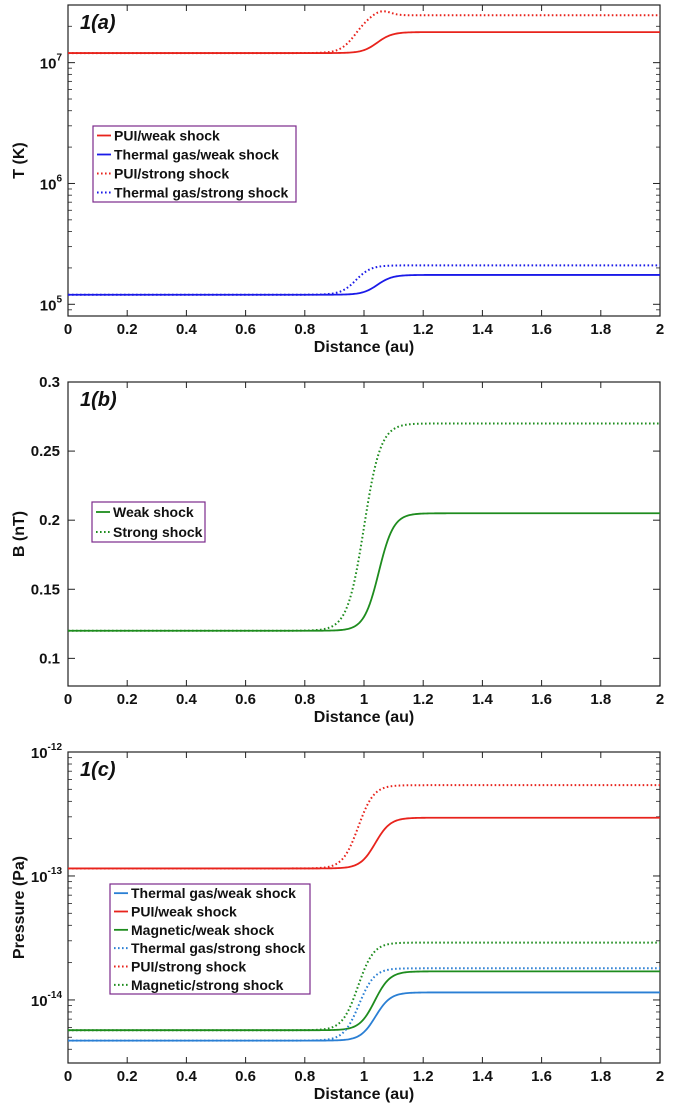 This screenshot has width=678, height=1106. Describe the element at coordinates (47, 1000) in the screenshot. I see `y-tick-label: 10⁻¹⁴` at that location.